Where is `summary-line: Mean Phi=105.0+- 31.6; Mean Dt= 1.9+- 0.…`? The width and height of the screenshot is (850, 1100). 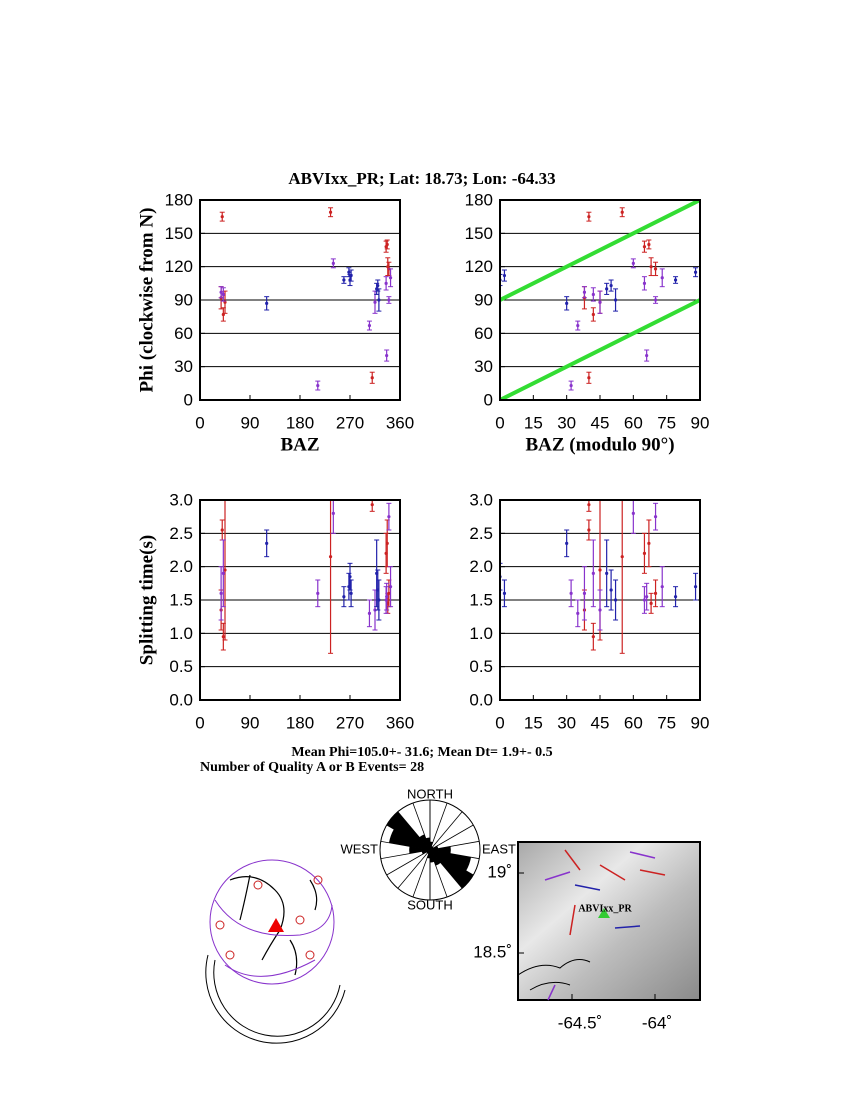 summary-line: Mean Phi=105.0+- 31.6; Mean Dt= 1.9+- 0.… is located at coordinates (421, 752).